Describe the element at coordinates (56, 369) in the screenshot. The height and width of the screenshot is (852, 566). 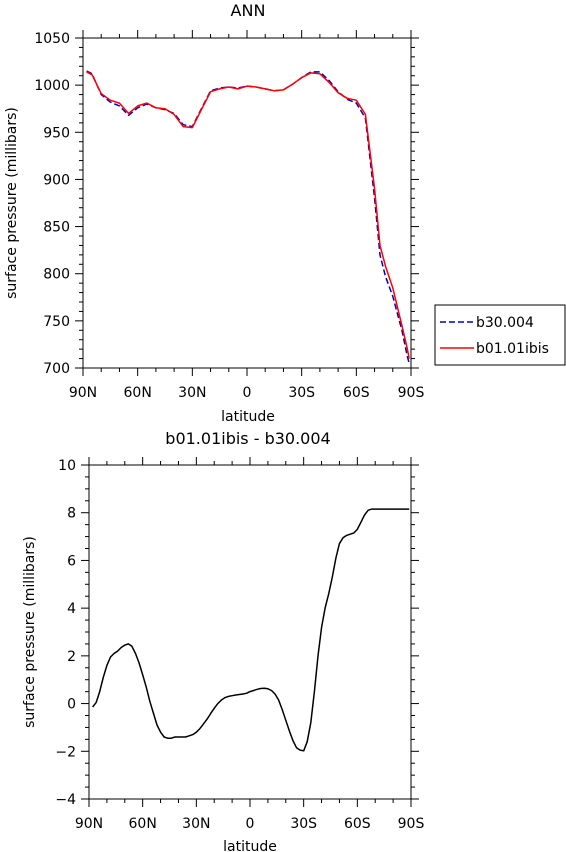
I see `y-tick-label: 700` at that location.